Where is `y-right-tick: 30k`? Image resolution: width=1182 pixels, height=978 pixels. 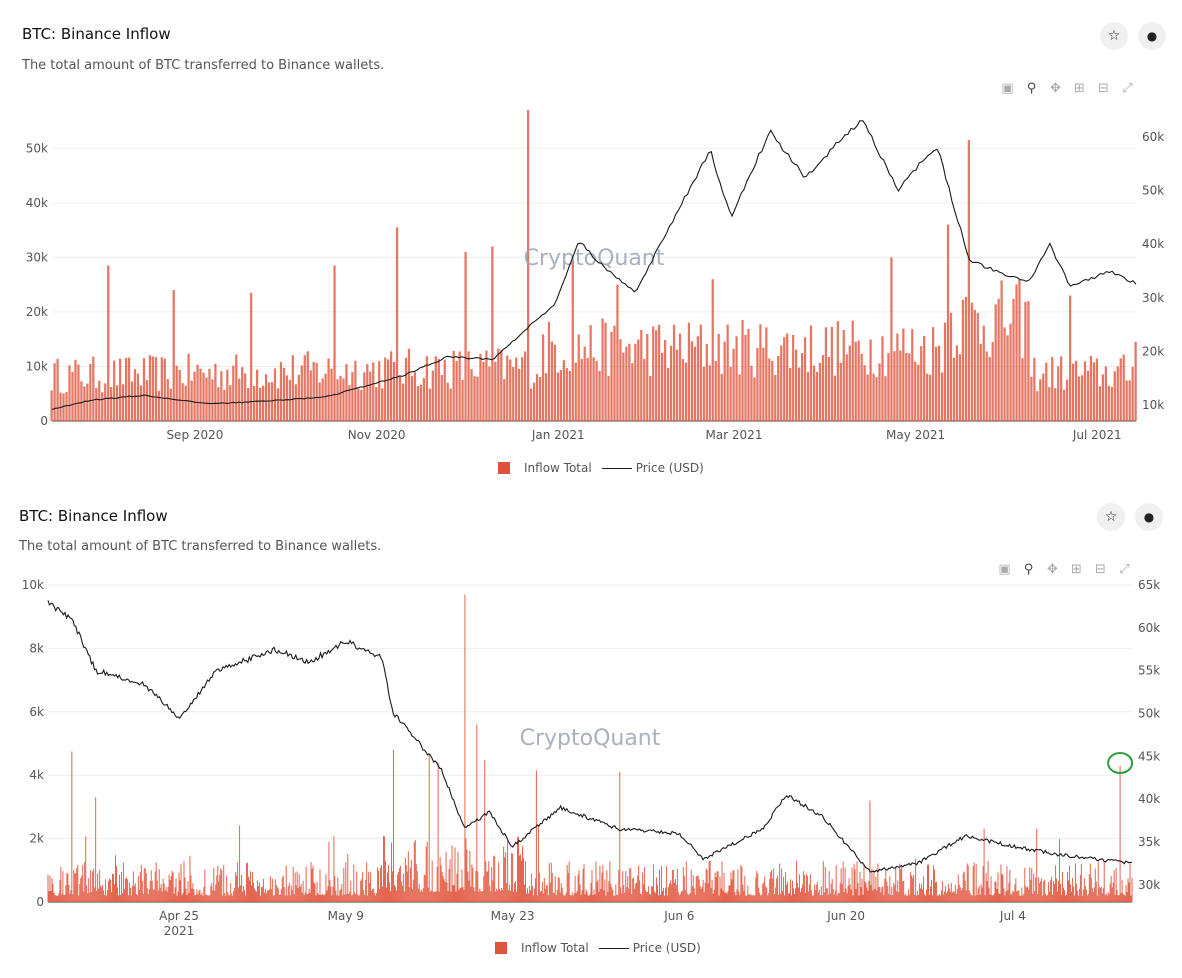
y-right-tick: 30k is located at coordinates (1149, 885).